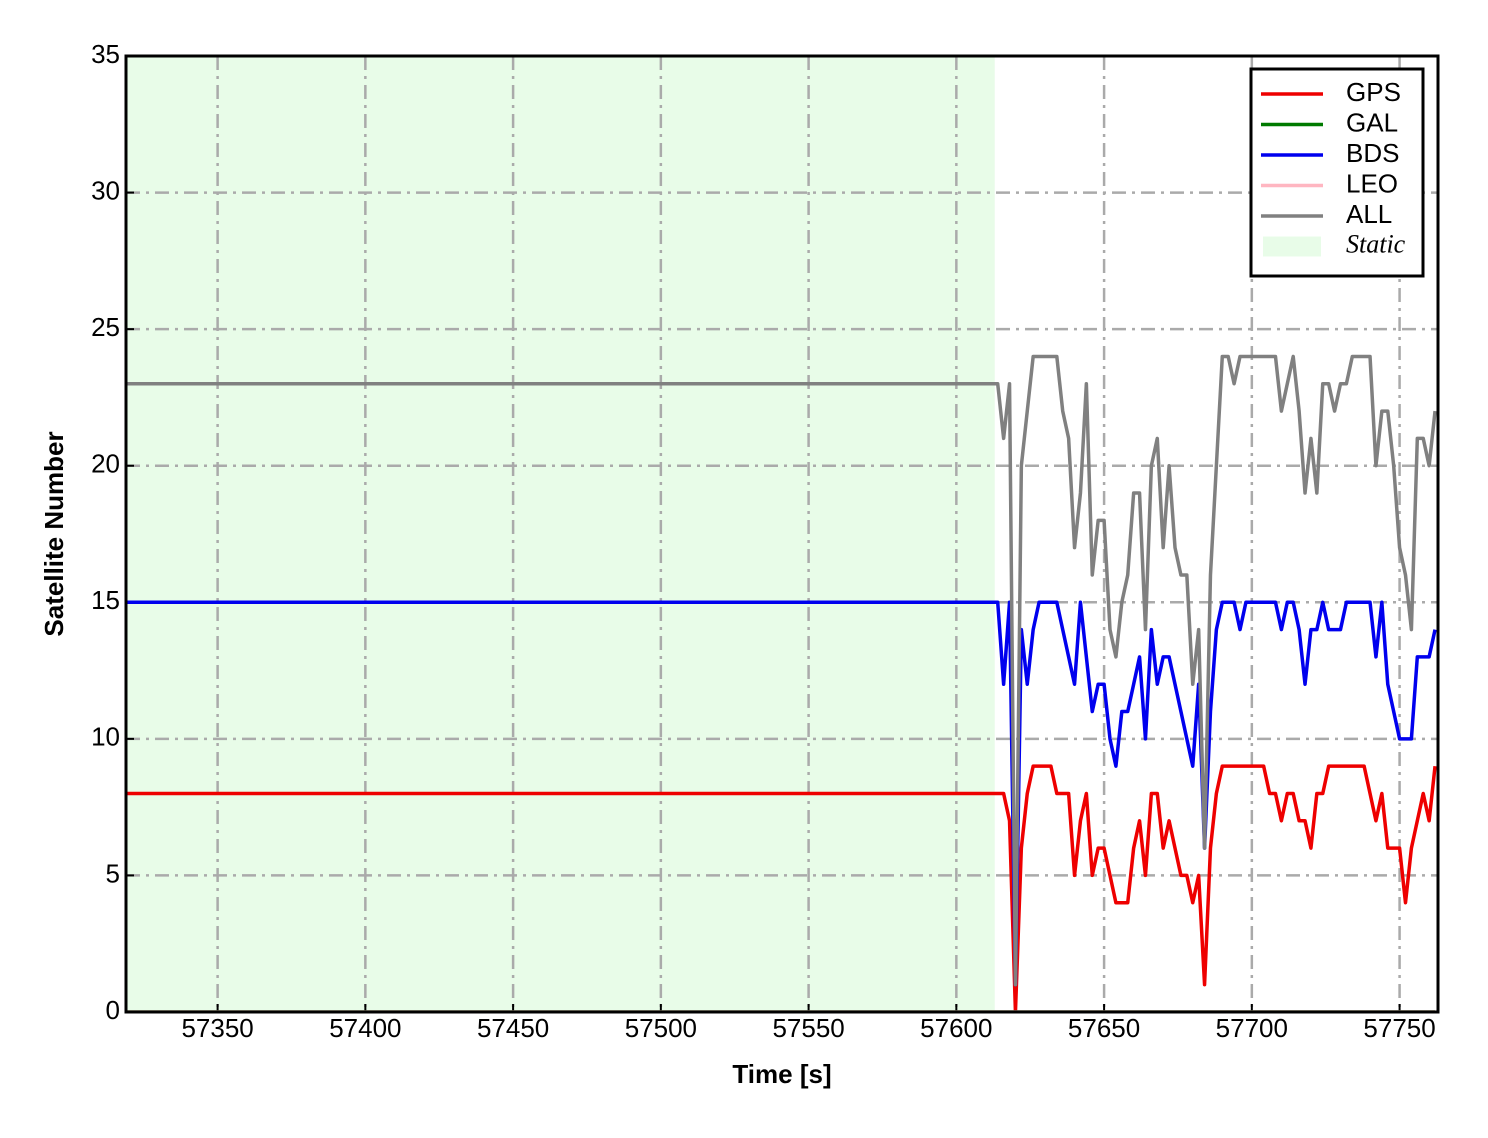  What do you see at coordinates (105, 600) in the screenshot?
I see `y-tick-label: 15` at bounding box center [105, 600].